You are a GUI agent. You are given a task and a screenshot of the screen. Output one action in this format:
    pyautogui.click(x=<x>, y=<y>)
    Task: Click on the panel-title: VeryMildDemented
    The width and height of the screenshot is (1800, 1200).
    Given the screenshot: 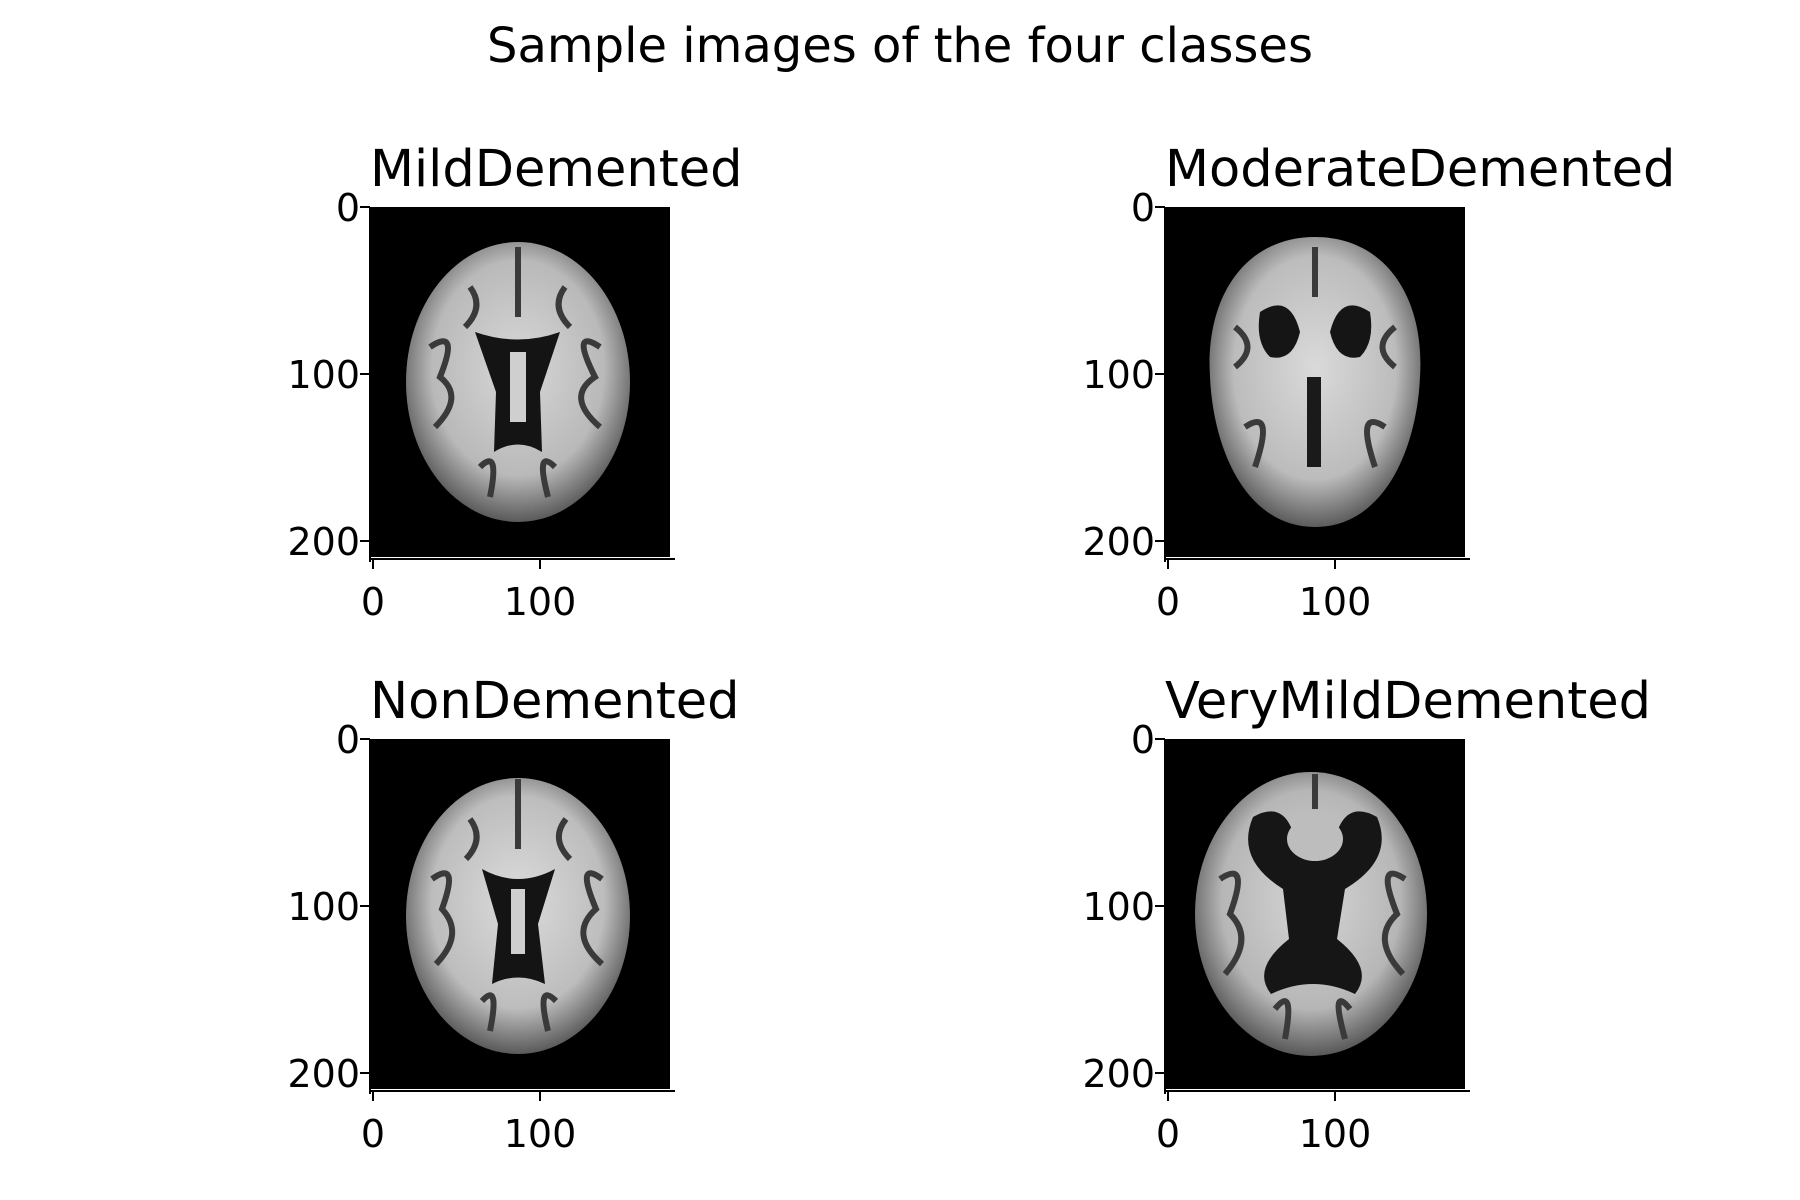 What is the action you would take?
    pyautogui.click(x=1408, y=701)
    